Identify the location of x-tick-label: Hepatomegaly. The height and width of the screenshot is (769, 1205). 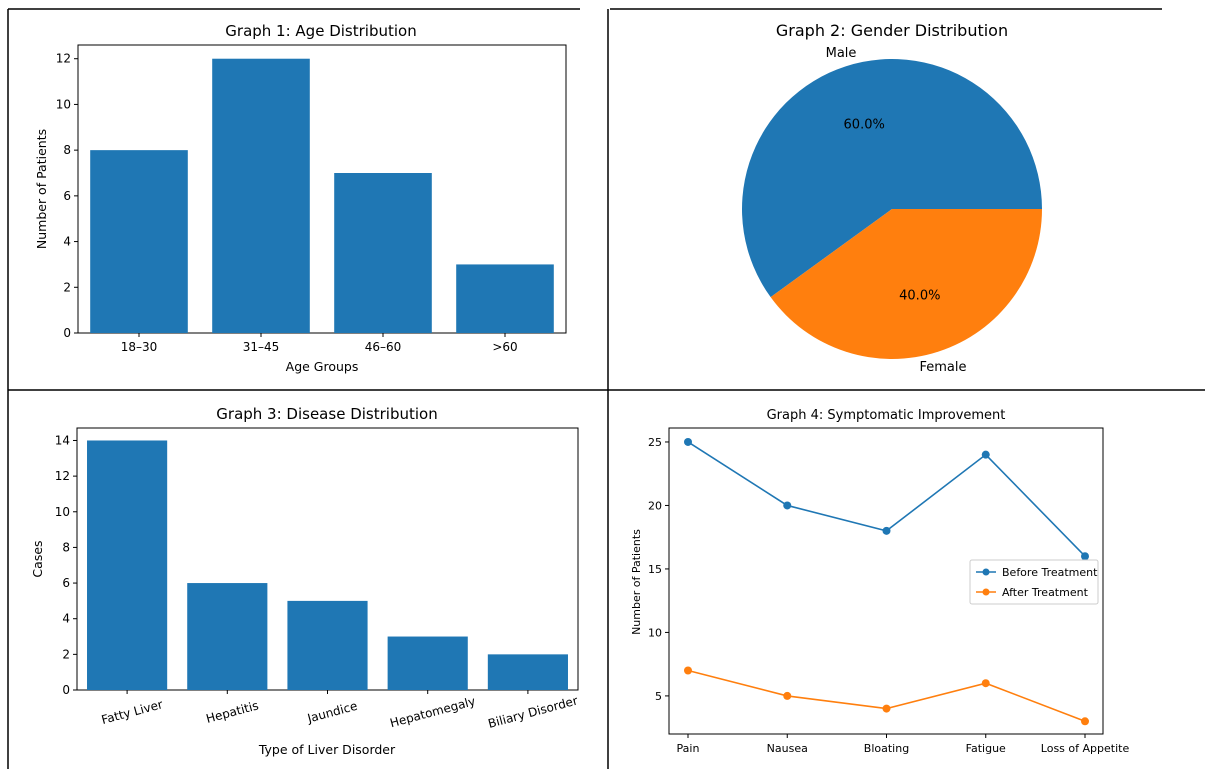
(432, 712).